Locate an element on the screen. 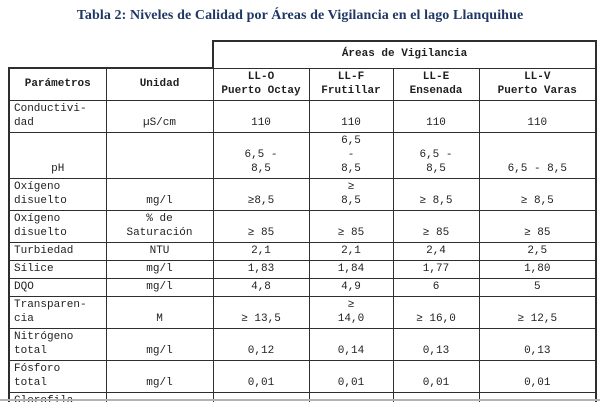 This screenshot has height=402, width=600. value-cell: 0,14 is located at coordinates (351, 344).